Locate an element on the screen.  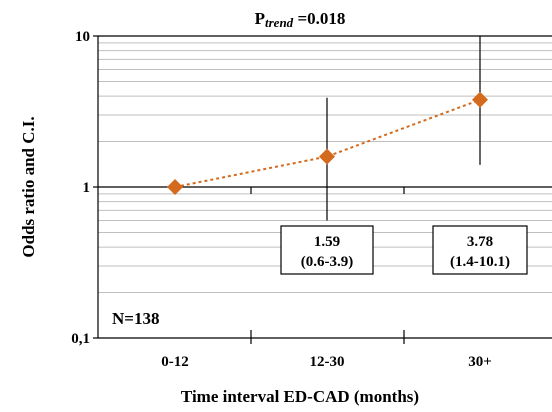
y-axis-label: Odds ratio and C.I. is located at coordinates (28, 186).